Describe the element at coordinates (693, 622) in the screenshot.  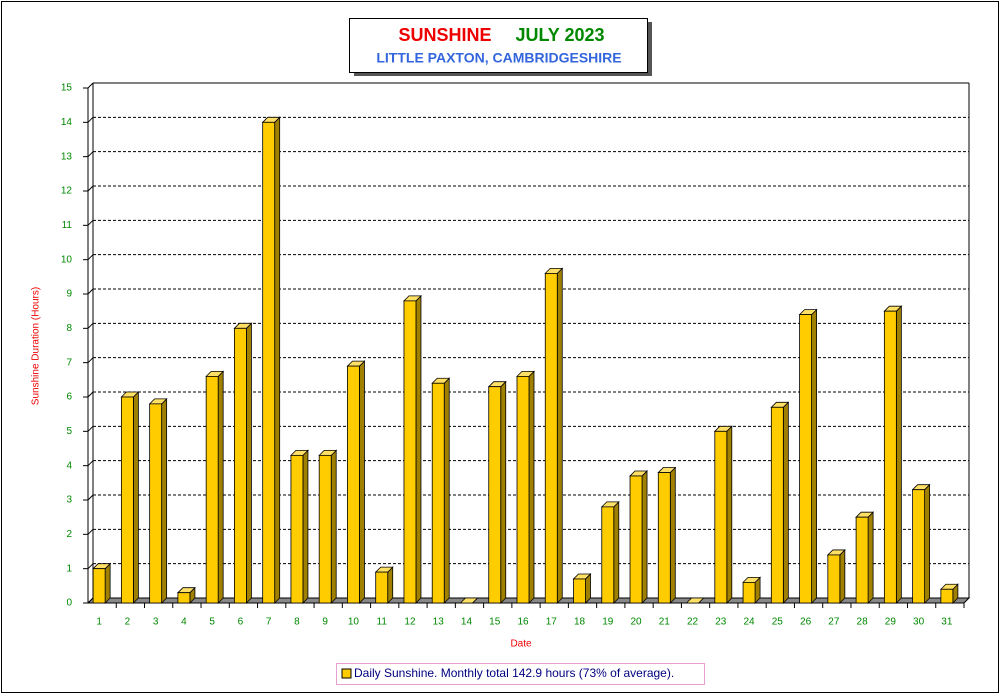
I see `x-tick-label: 22` at that location.